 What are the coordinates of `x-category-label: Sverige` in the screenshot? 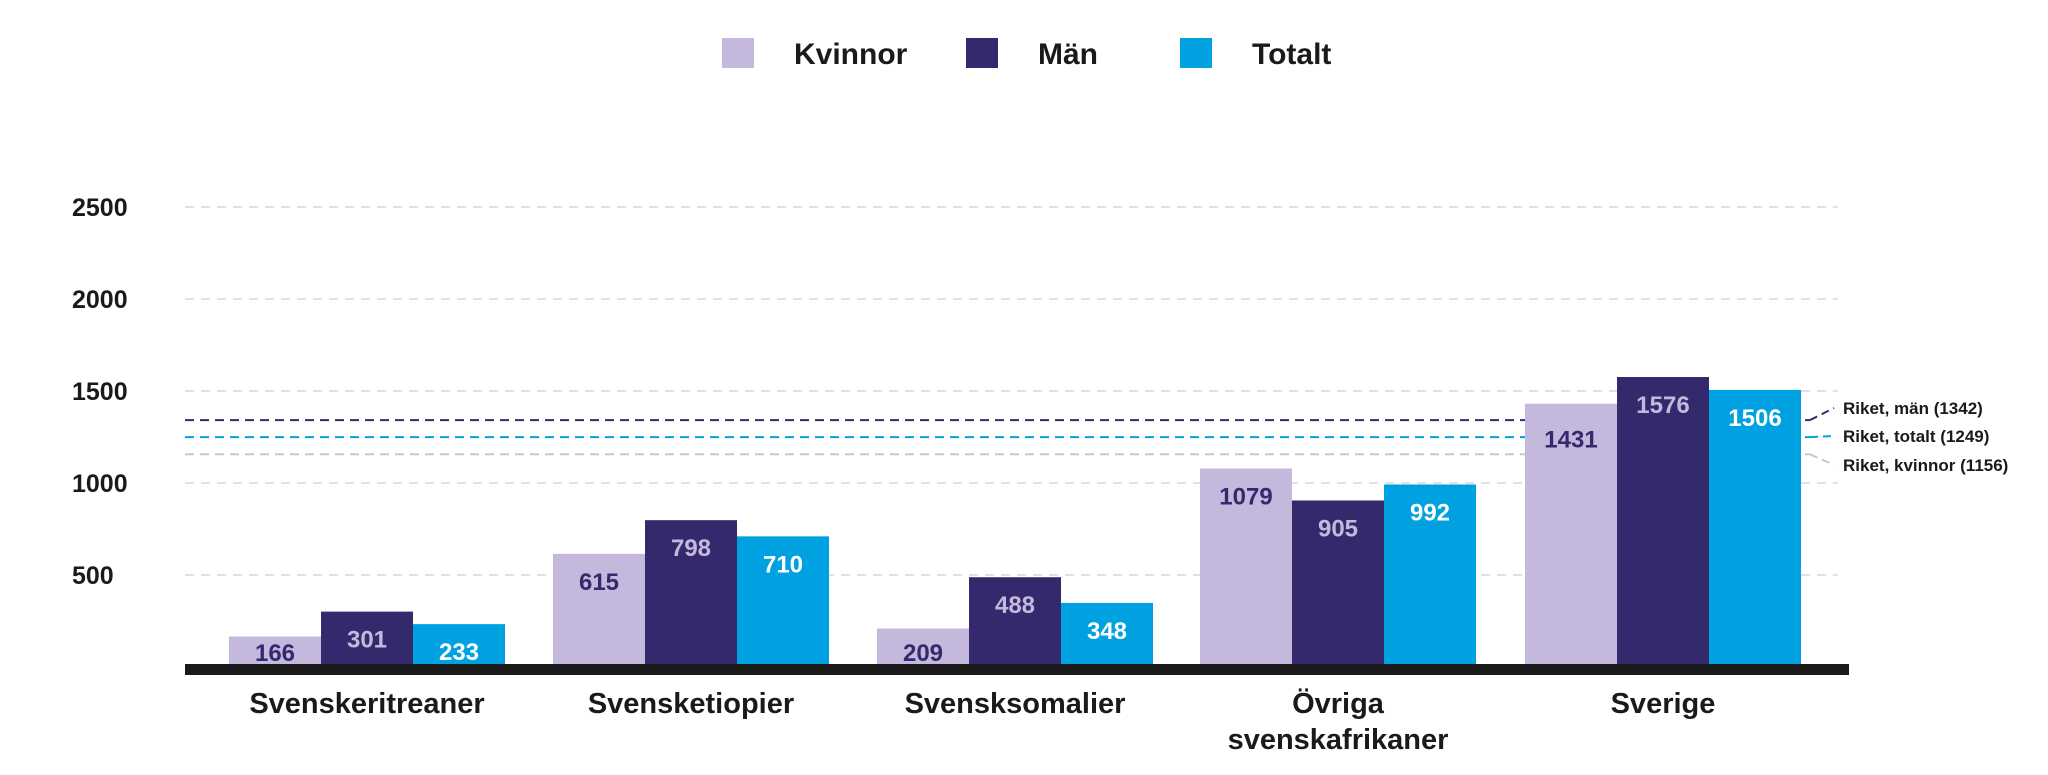 It's located at (1663, 704).